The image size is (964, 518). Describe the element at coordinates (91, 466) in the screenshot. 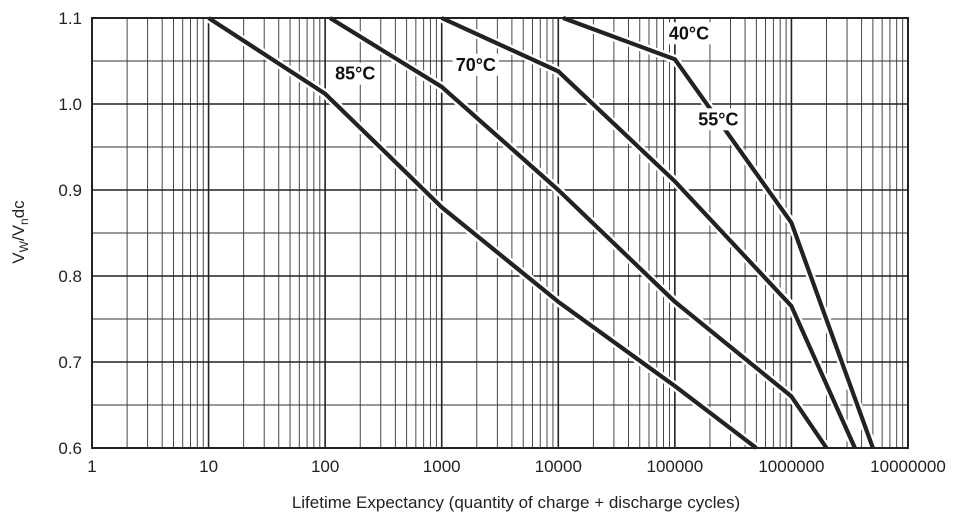

I see `x-tick-label: 1` at that location.